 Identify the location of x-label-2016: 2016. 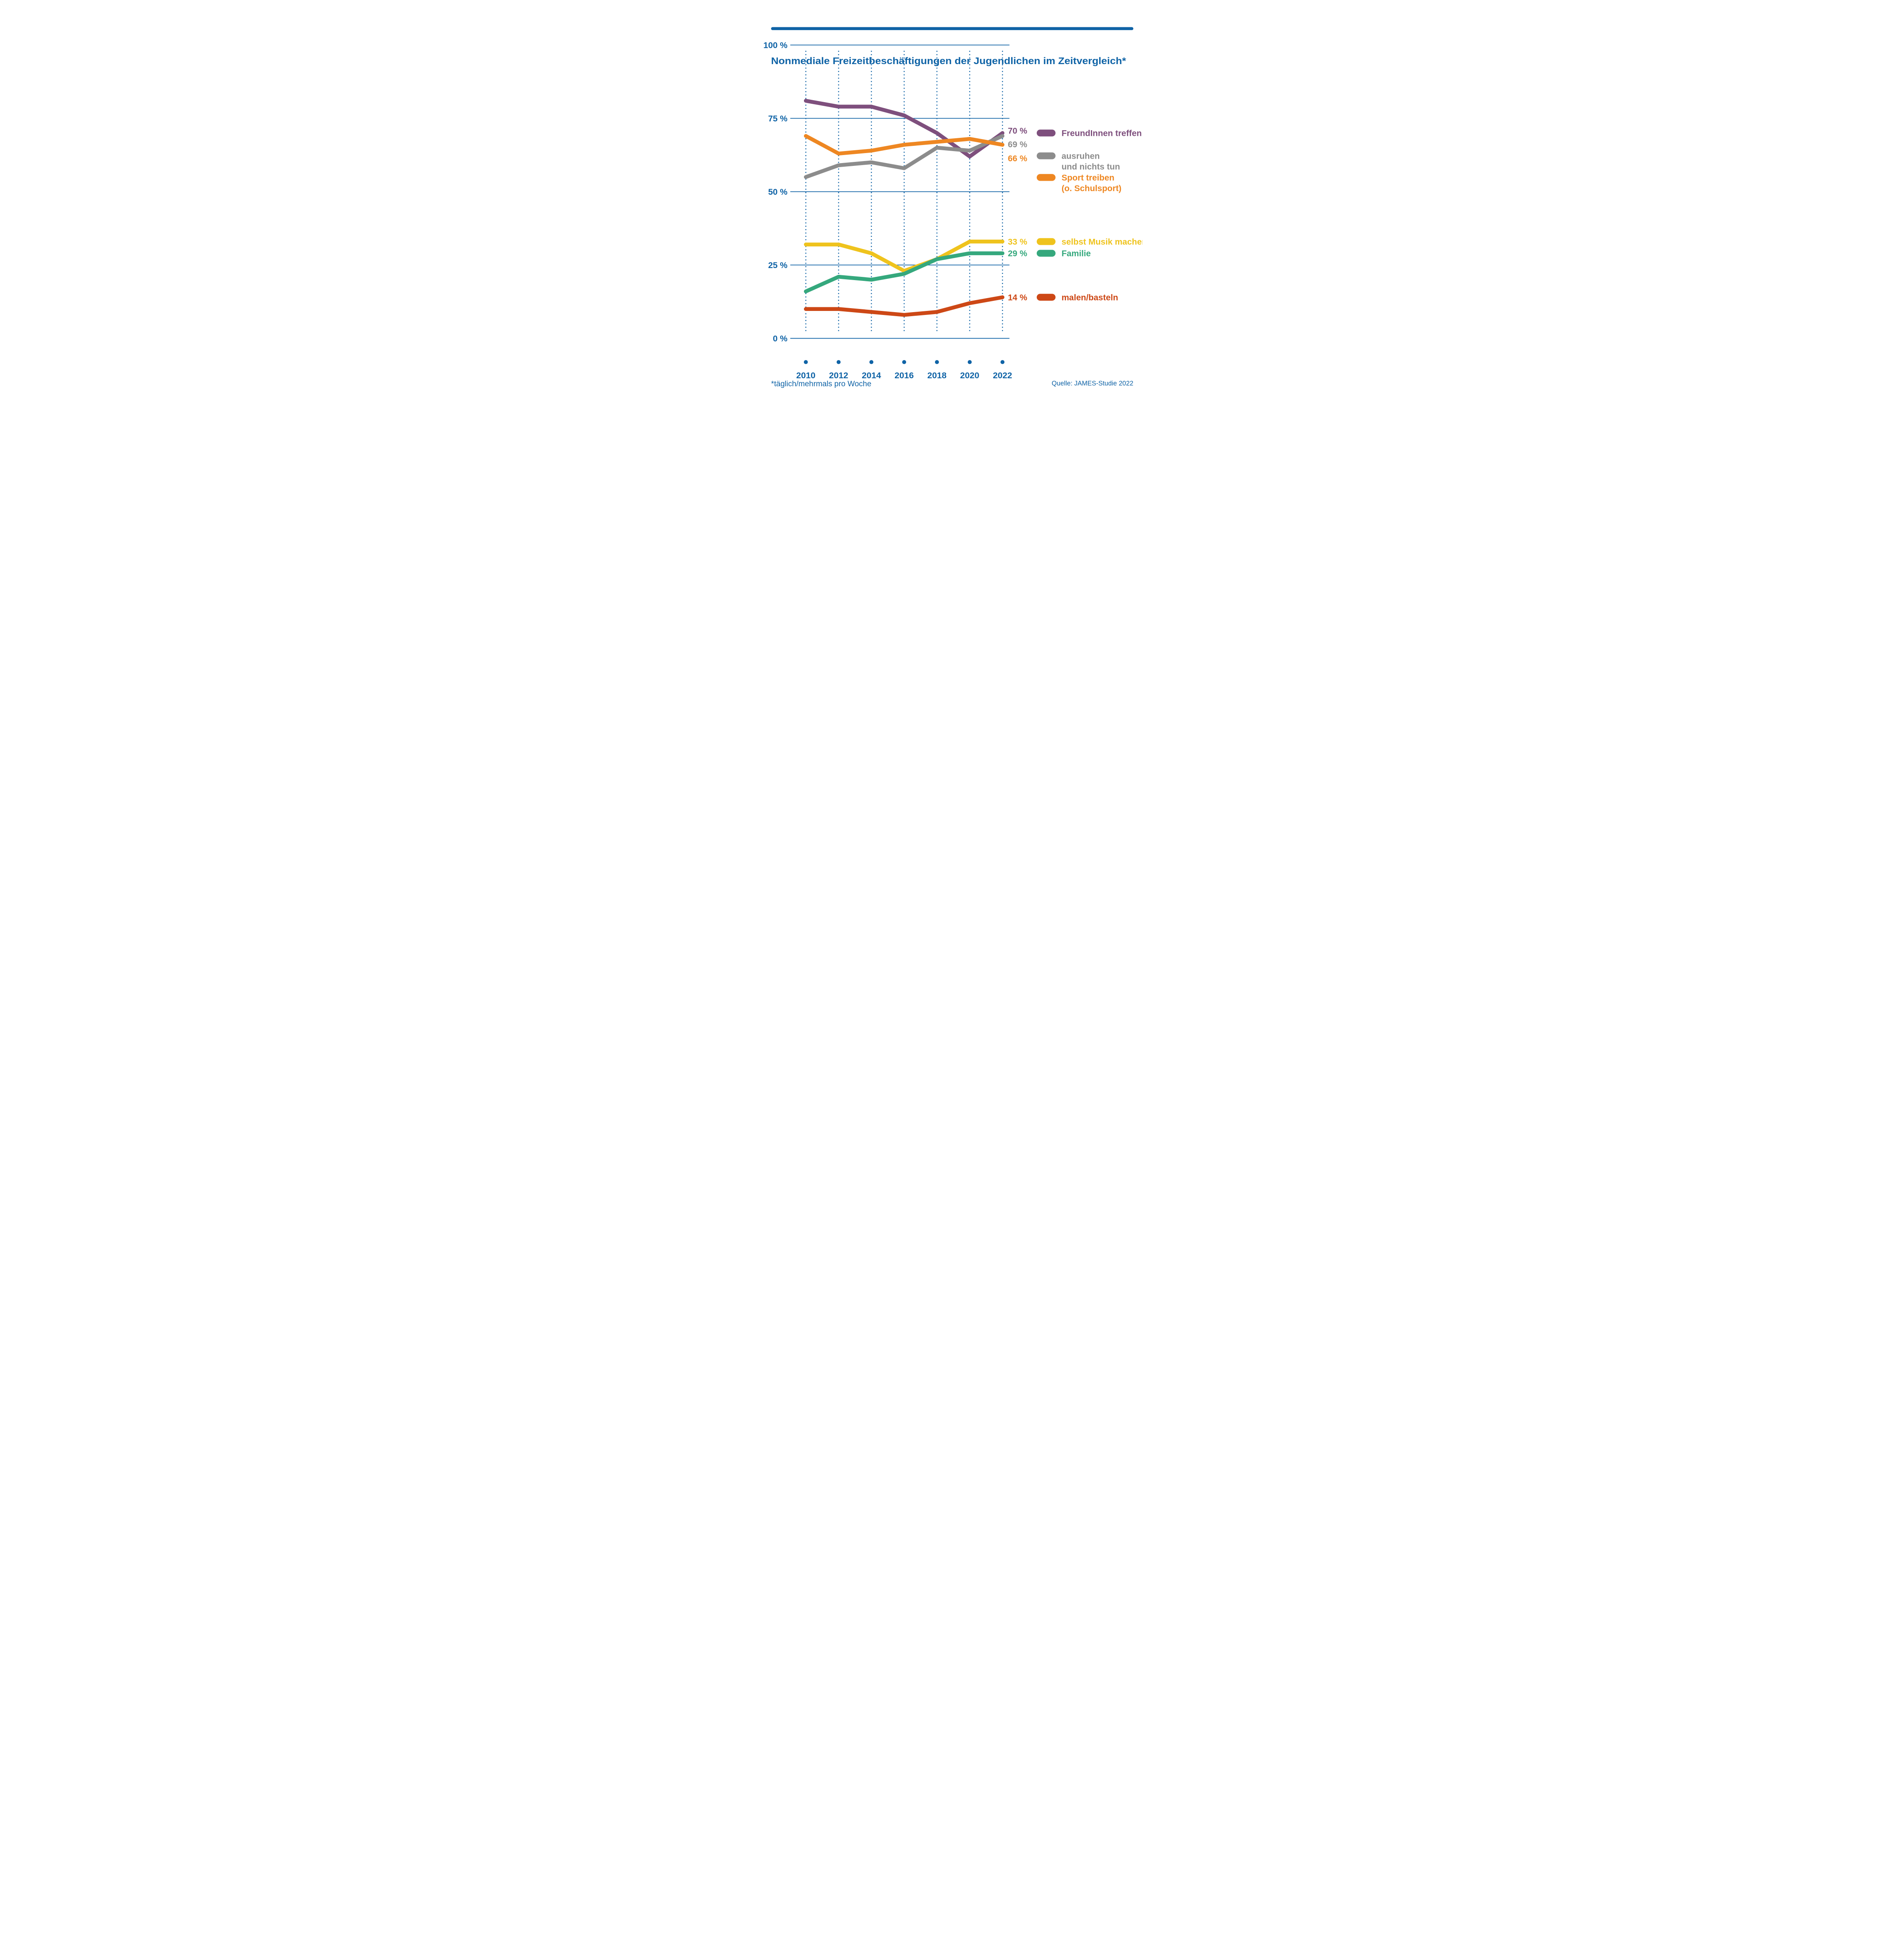
(904, 375).